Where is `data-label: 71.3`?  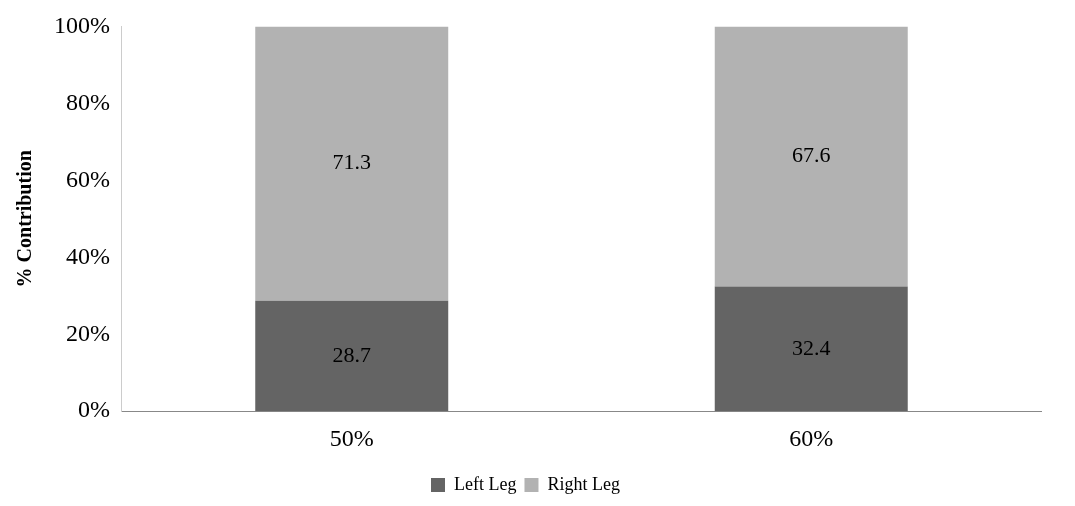
data-label: 71.3 is located at coordinates (351, 162).